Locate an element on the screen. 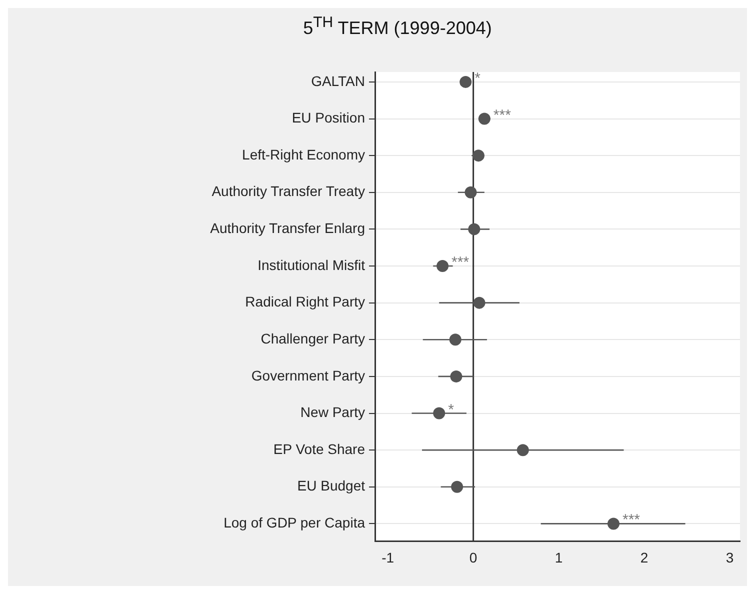 The height and width of the screenshot is (594, 755). y-tick-label: Challenger Party is located at coordinates (312, 338).